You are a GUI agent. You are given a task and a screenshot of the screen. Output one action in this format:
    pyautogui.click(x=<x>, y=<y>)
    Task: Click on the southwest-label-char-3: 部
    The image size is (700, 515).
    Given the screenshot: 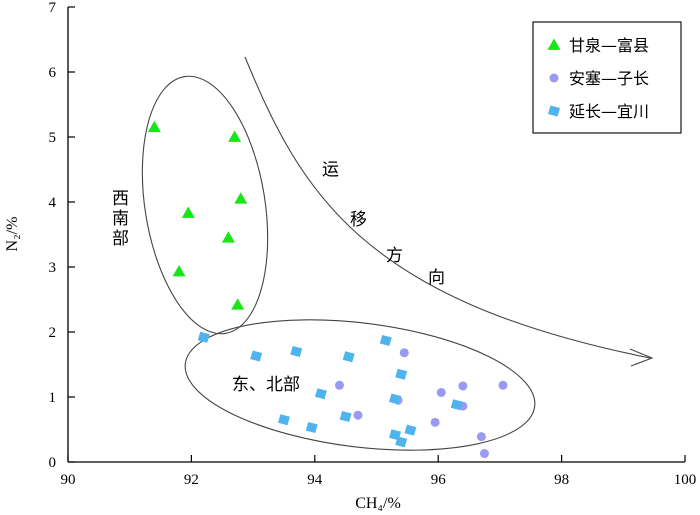 What is the action you would take?
    pyautogui.click(x=120, y=239)
    